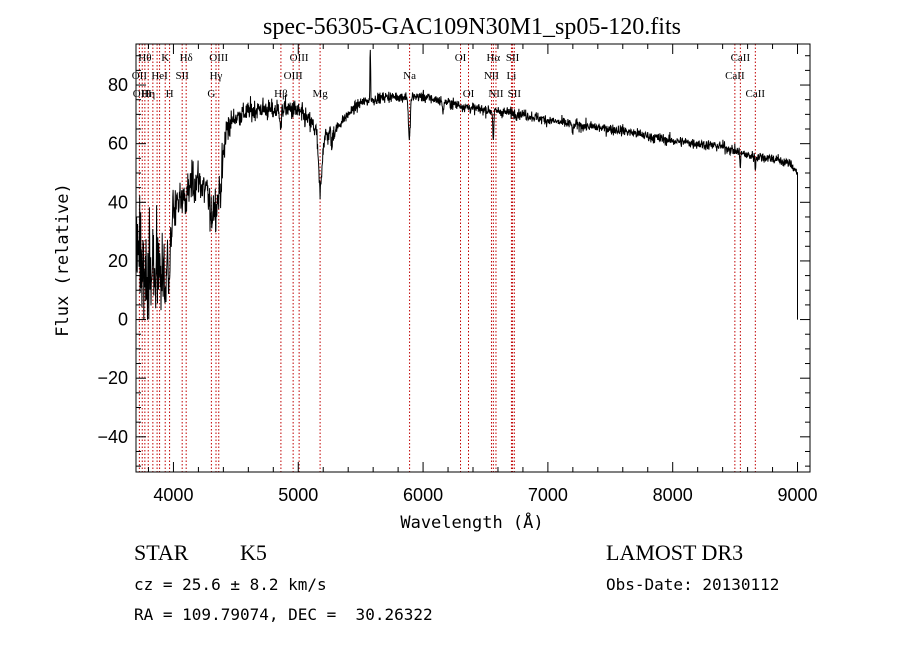 The width and height of the screenshot is (900, 649). Describe the element at coordinates (230, 584) in the screenshot. I see `redshift-cz: cz = 25.6 ± 8.2 km/s` at that location.